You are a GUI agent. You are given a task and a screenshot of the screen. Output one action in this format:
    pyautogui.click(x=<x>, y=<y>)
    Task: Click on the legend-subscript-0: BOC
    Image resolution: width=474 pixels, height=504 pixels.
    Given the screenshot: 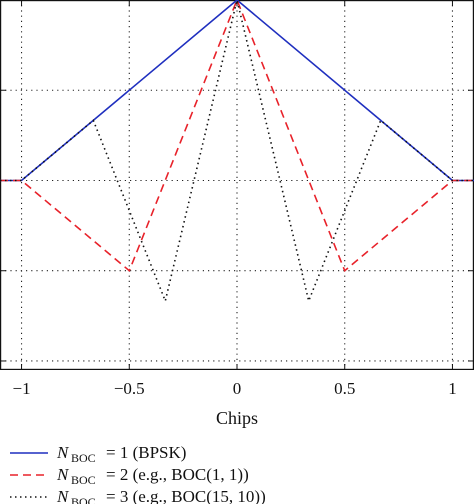 What is the action you would take?
    pyautogui.click(x=83, y=458)
    